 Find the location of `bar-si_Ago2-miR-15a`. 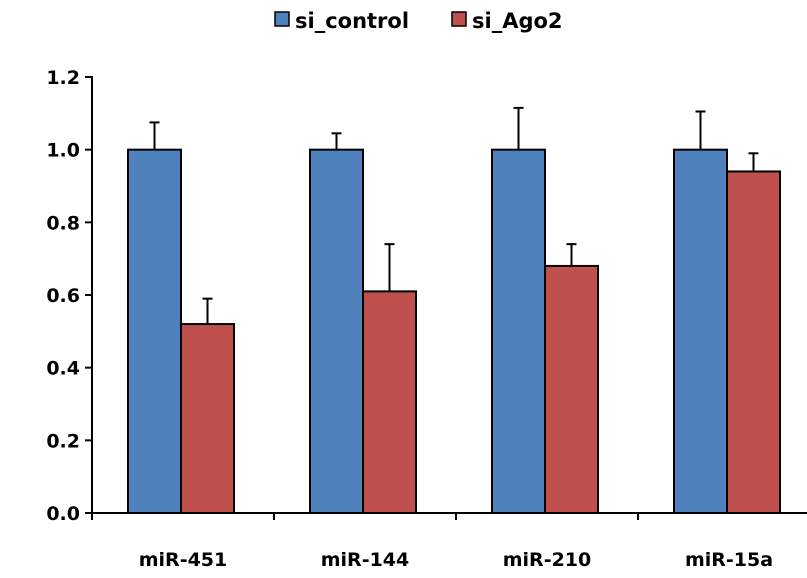

bar-si_Ago2-miR-15a is located at coordinates (753, 342).